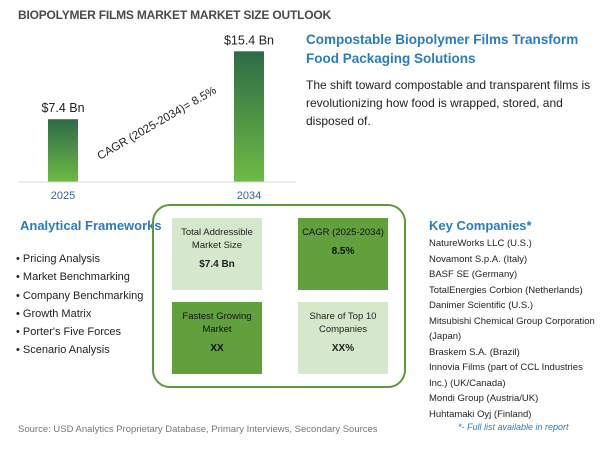 The height and width of the screenshot is (452, 600). Describe the element at coordinates (217, 264) in the screenshot. I see `tam-value: $7.4 Bn` at that location.